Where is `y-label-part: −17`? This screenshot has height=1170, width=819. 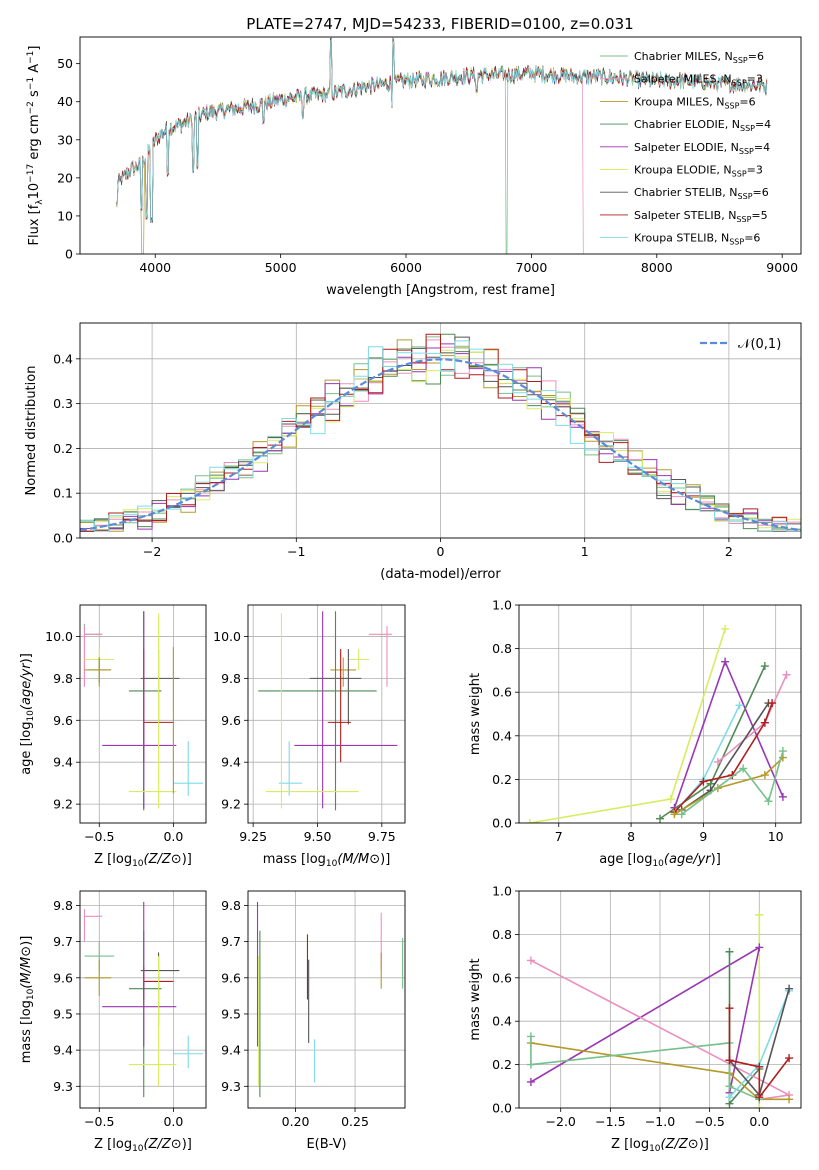
y-label-part: −17 is located at coordinates (31, 173).